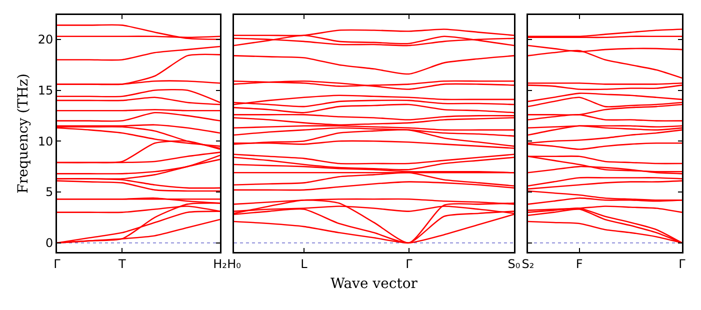 Image resolution: width=701 pixels, height=310 pixels. I want to click on x-tick-label: H₂, so click(220, 263).